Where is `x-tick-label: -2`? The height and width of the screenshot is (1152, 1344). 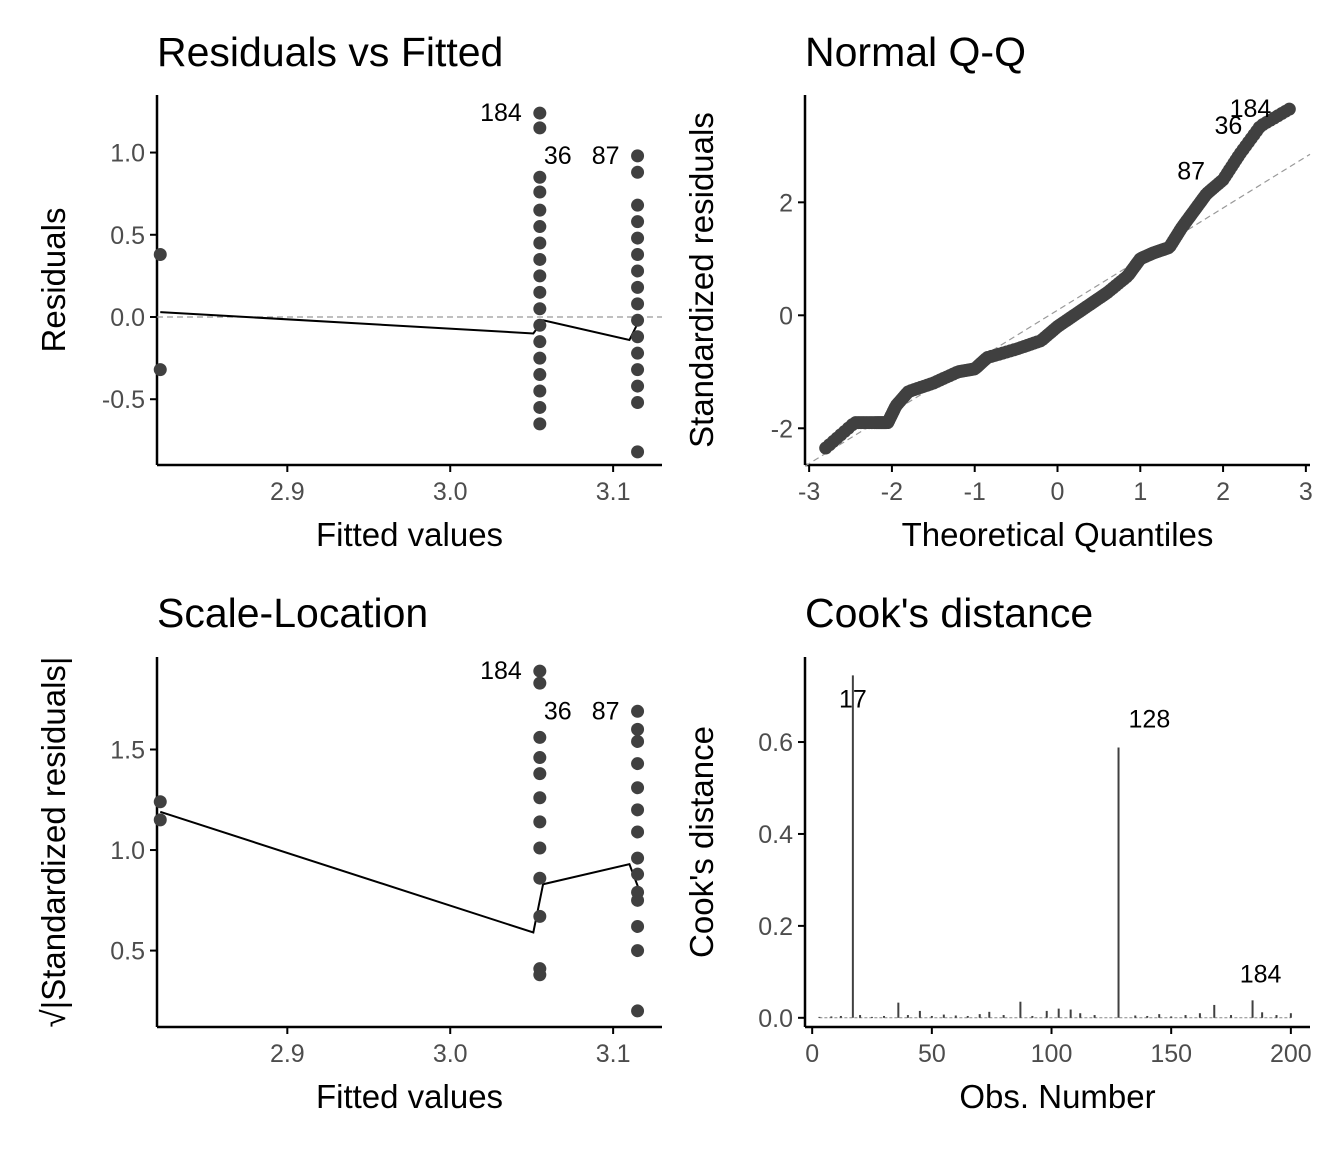
x-tick-label: -2 is located at coordinates (892, 492).